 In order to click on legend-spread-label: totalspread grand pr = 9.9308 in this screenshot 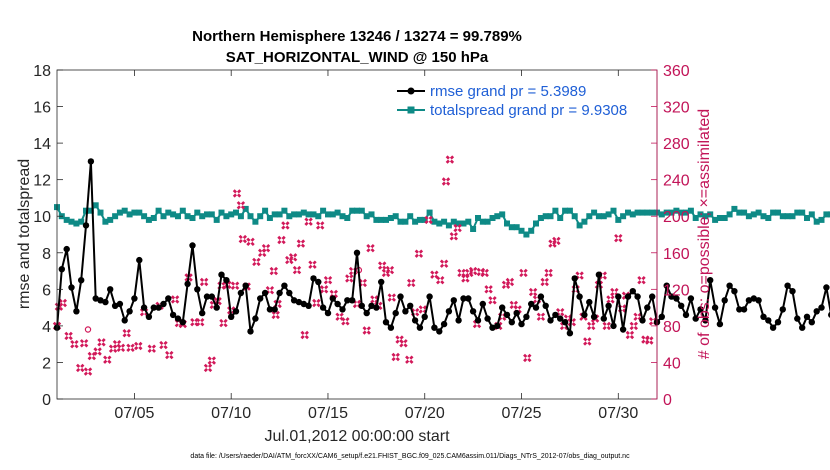, I will do `click(528, 110)`.